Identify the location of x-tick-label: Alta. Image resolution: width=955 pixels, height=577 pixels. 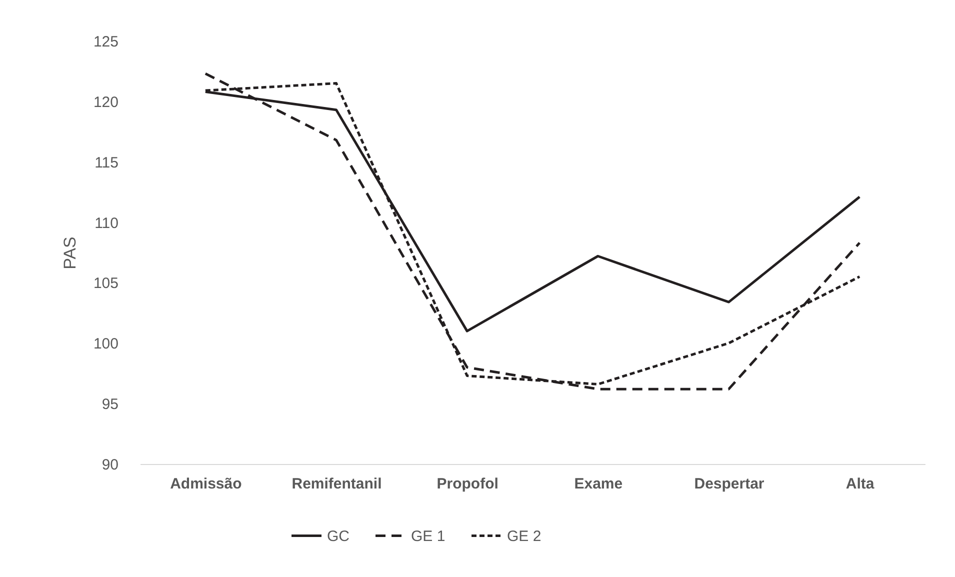
(860, 484).